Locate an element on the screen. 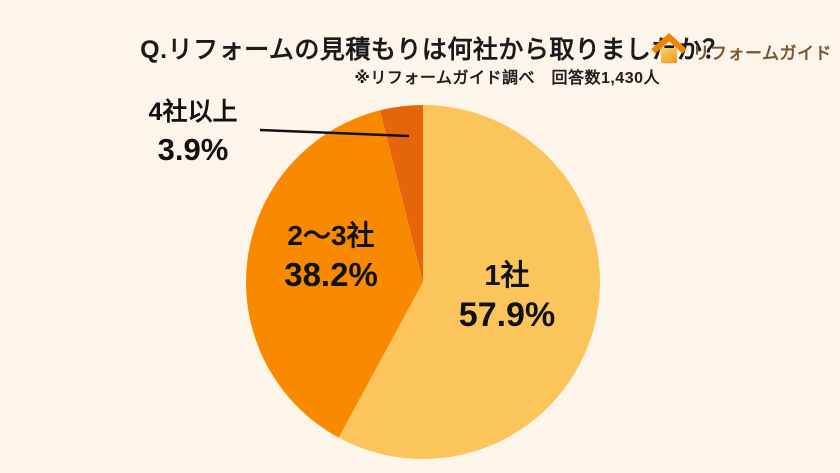 The image size is (840, 473). logo-text: リフォームガイド is located at coordinates (762, 53).